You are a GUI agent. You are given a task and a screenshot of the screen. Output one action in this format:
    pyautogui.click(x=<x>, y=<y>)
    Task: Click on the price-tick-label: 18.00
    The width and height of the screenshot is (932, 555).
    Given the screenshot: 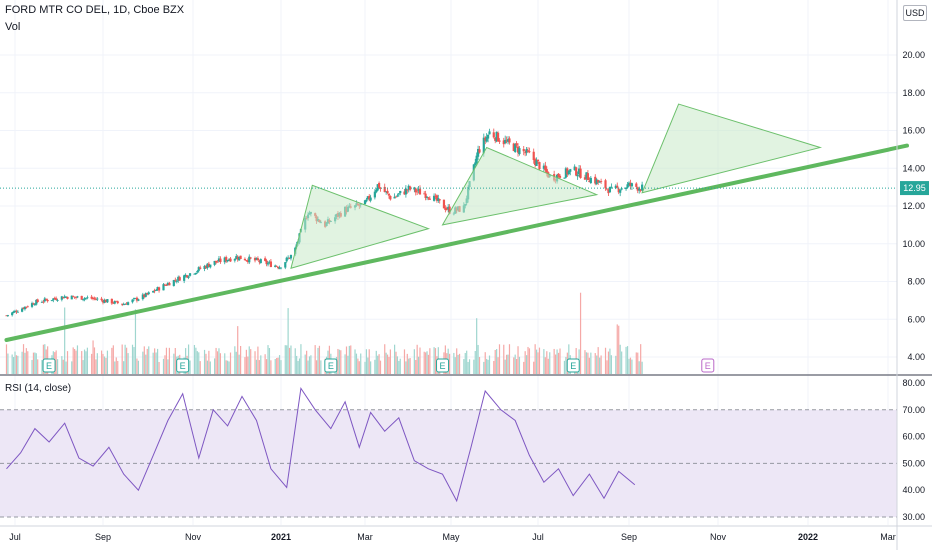 What is the action you would take?
    pyautogui.click(x=913, y=93)
    